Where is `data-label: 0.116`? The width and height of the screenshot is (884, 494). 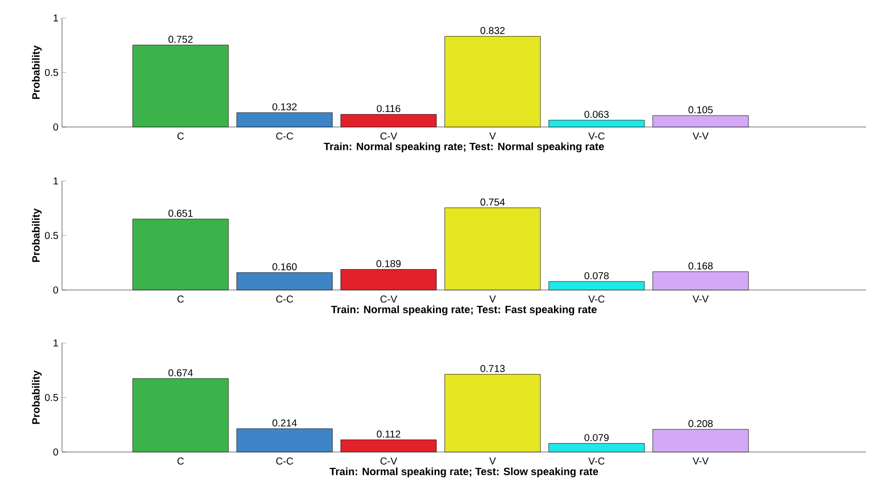 data-label: 0.116 is located at coordinates (388, 108).